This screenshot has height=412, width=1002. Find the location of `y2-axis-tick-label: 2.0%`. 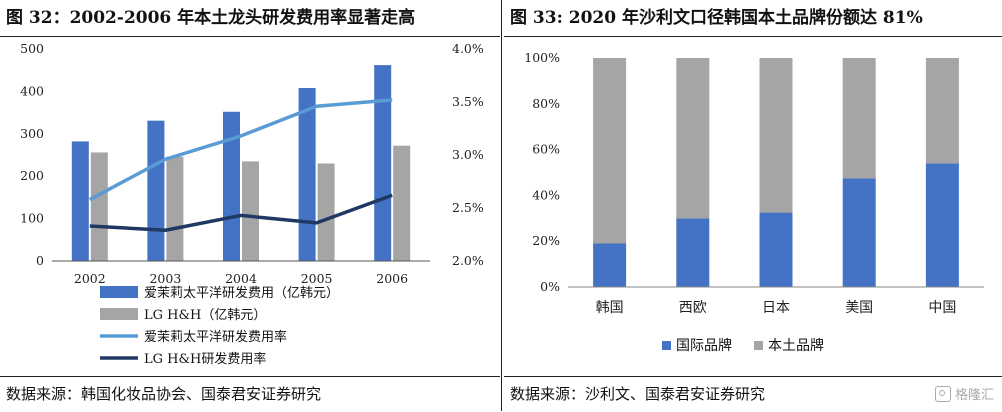

y2-axis-tick-label: 2.0% is located at coordinates (468, 260).